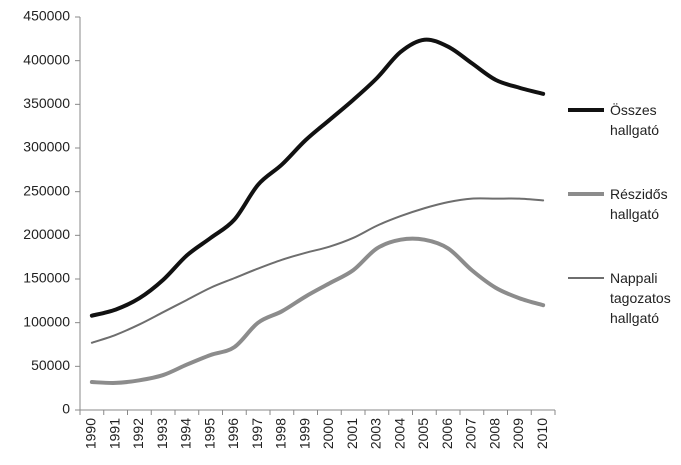 The height and width of the screenshot is (465, 681). I want to click on x-tick-label: 2004, so click(399, 433).